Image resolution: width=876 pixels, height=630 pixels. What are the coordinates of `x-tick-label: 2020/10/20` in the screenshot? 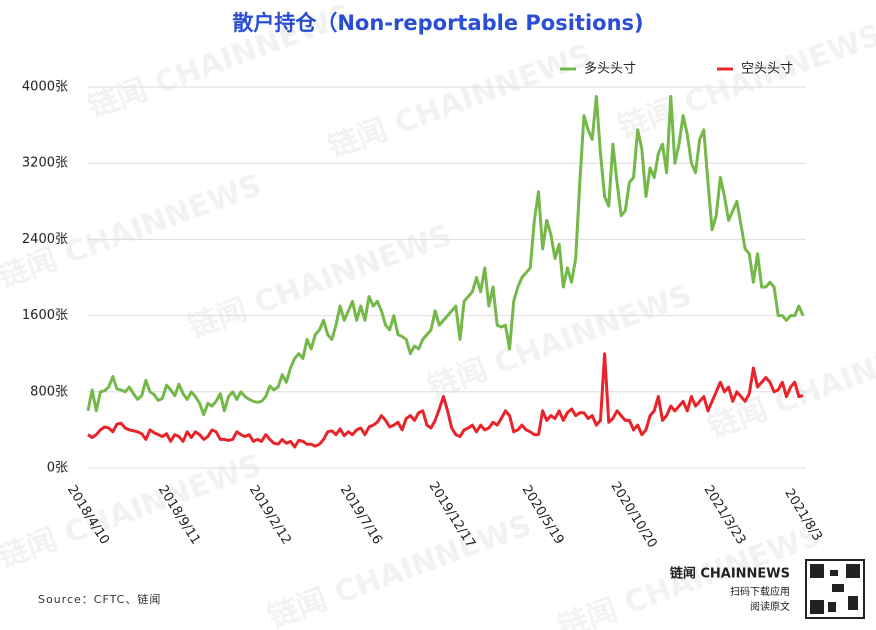 It's located at (633, 514).